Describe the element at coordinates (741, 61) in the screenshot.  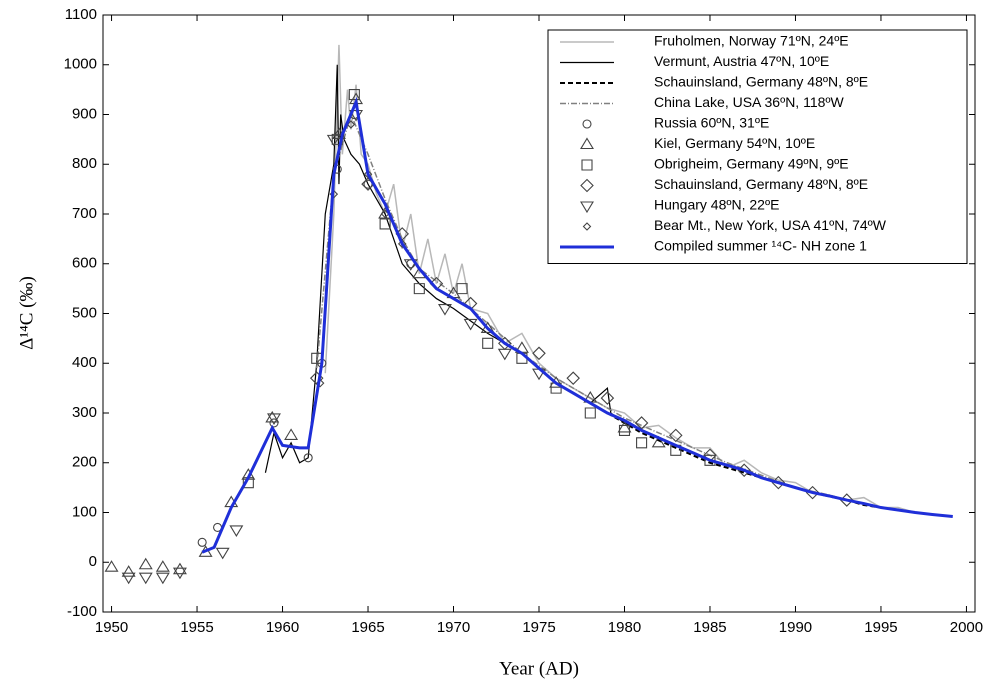
I see `legend-label: Vermunt, Austria 47ºN, 10ºE` at that location.